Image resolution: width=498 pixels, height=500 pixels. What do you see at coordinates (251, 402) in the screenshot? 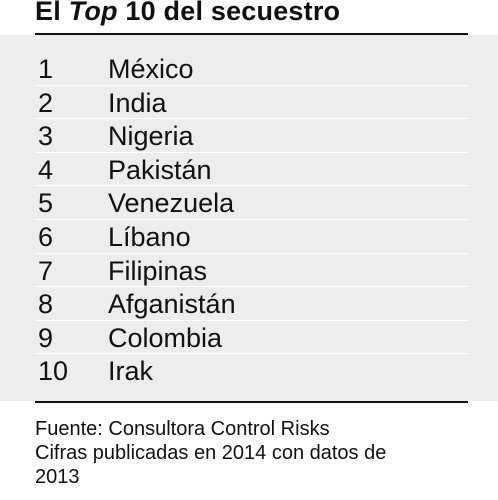
I see `bottom-rule` at bounding box center [251, 402].